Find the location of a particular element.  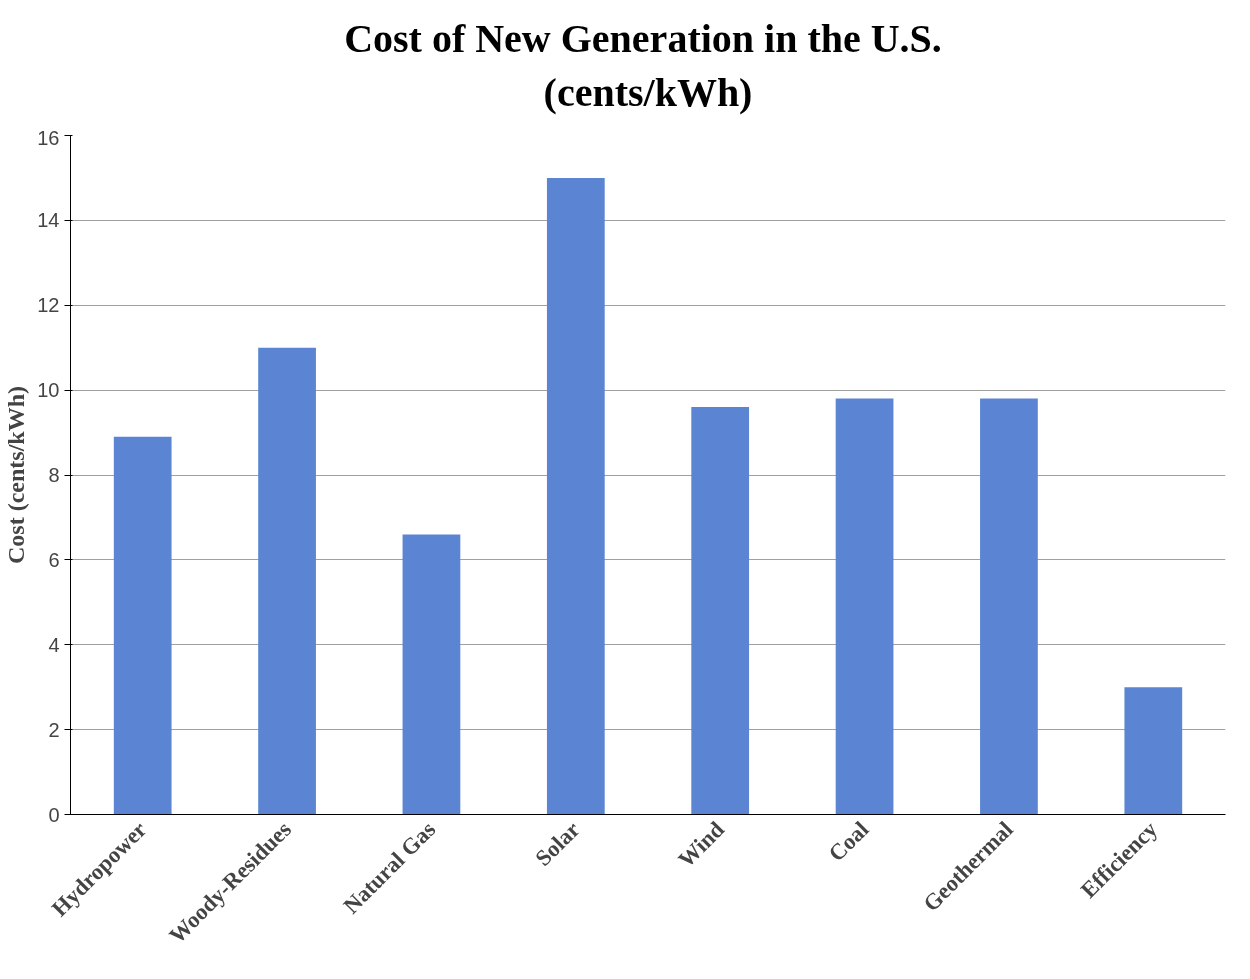

y-tick-label: 2 is located at coordinates (54, 729).